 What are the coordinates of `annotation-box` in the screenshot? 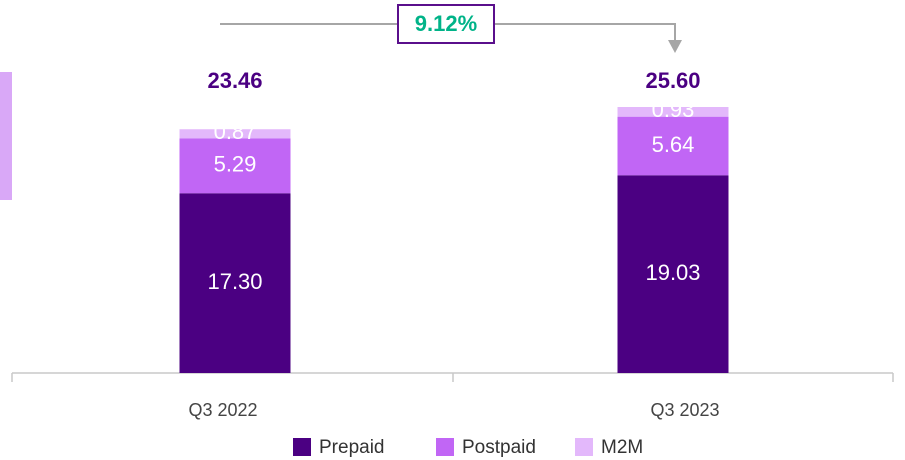 It's located at (446, 24).